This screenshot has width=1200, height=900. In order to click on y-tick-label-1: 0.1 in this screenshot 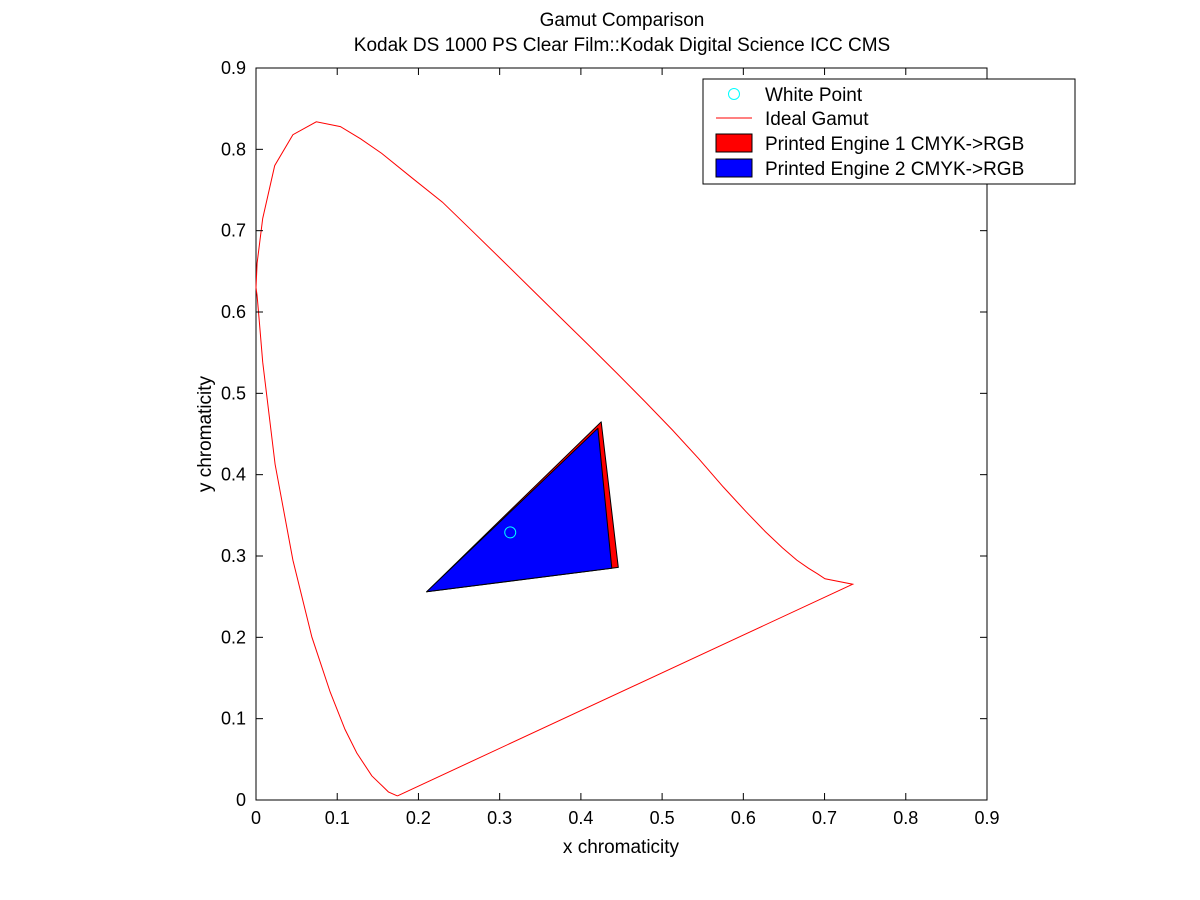, I will do `click(233, 719)`.